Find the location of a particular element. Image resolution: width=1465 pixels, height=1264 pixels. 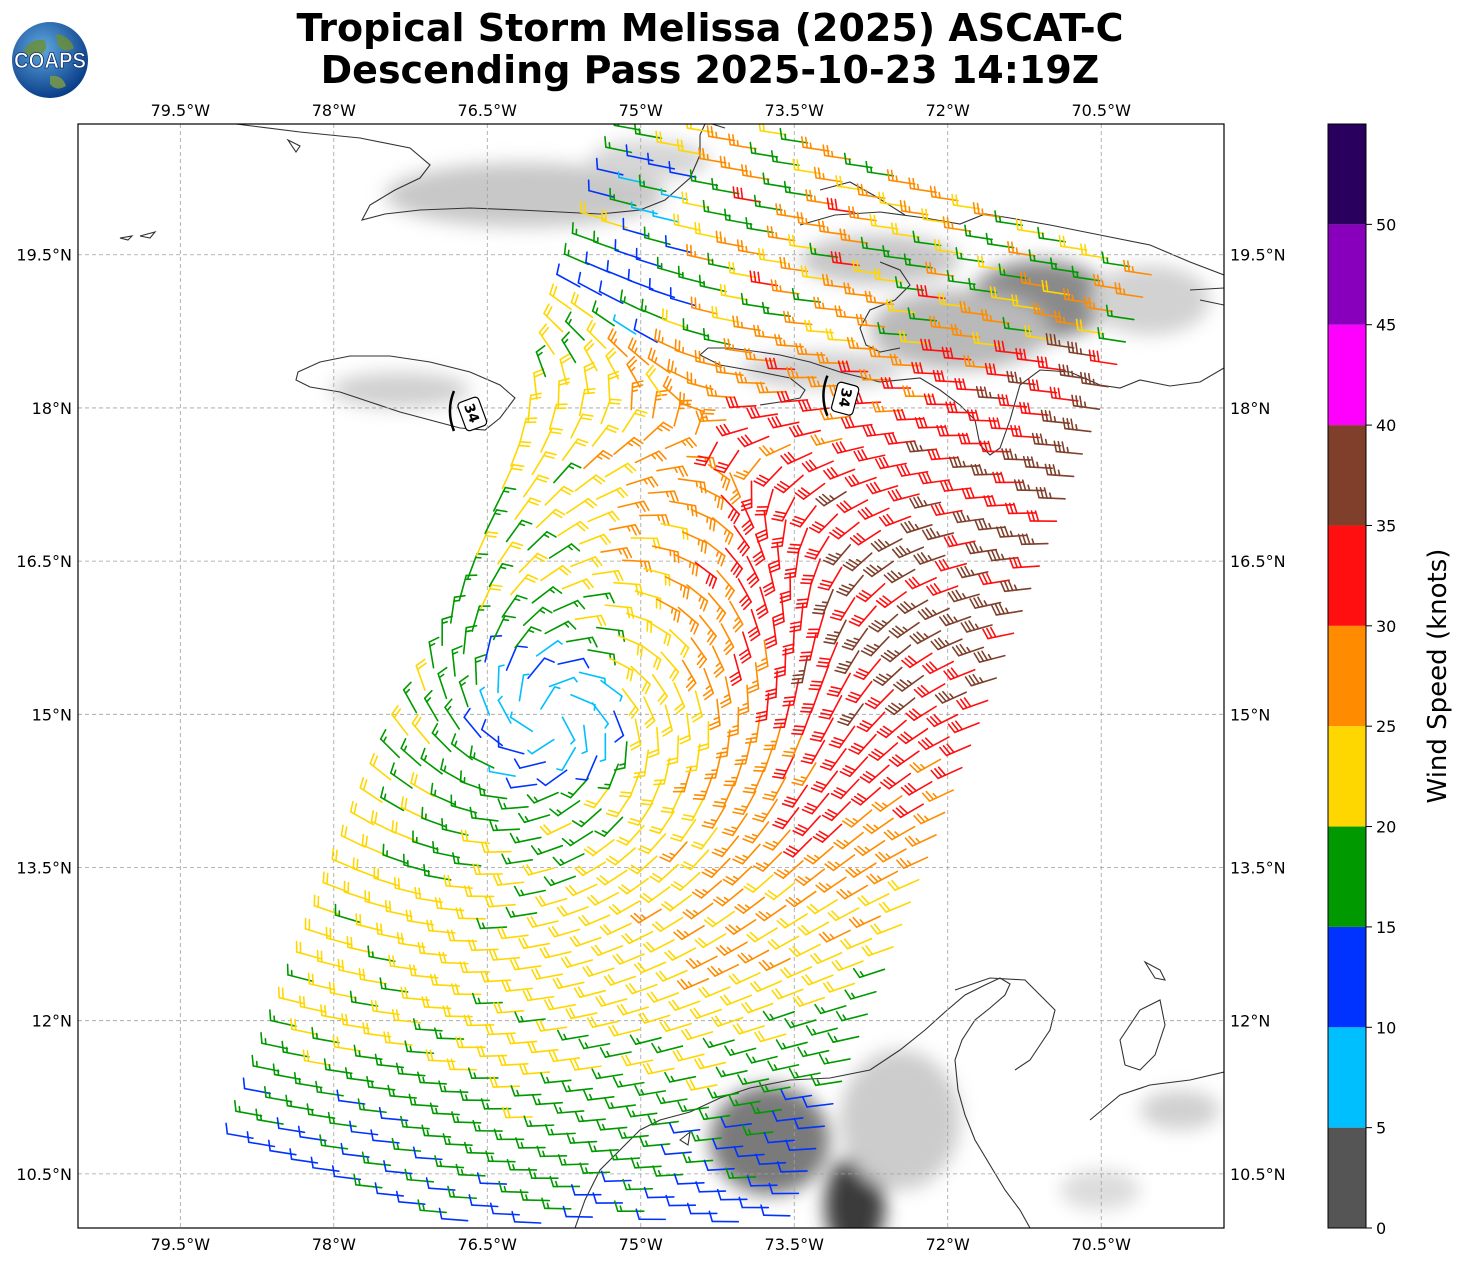

colorbar-tick-label: 25 is located at coordinates (1386, 726).